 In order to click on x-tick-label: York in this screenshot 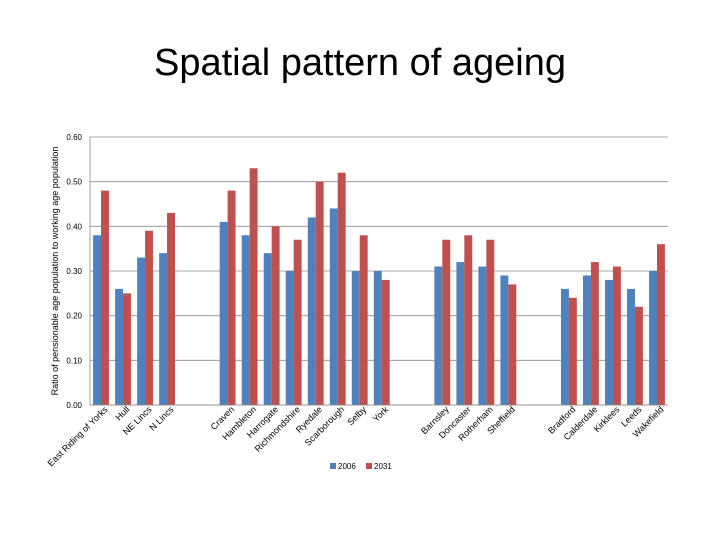, I will do `click(381, 414)`.